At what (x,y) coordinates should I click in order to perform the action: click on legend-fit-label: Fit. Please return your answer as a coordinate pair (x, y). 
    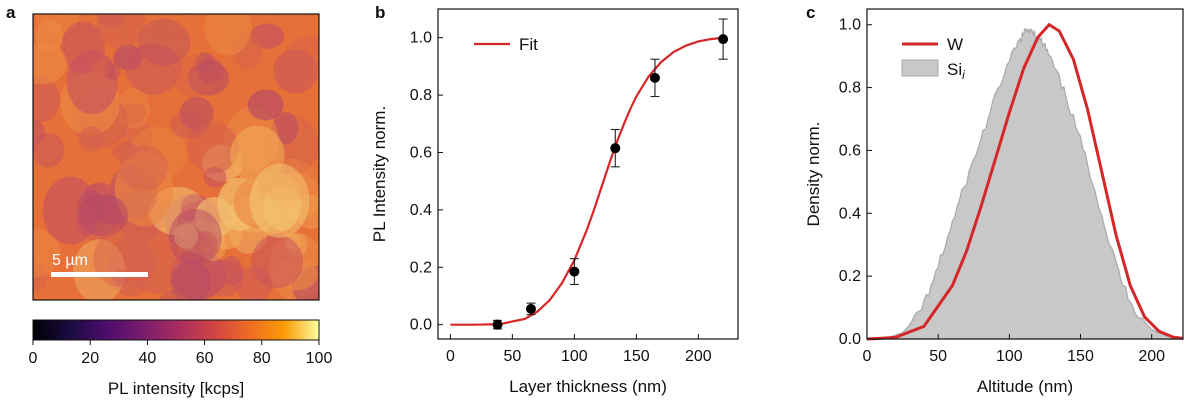
    Looking at the image, I should click on (528, 44).